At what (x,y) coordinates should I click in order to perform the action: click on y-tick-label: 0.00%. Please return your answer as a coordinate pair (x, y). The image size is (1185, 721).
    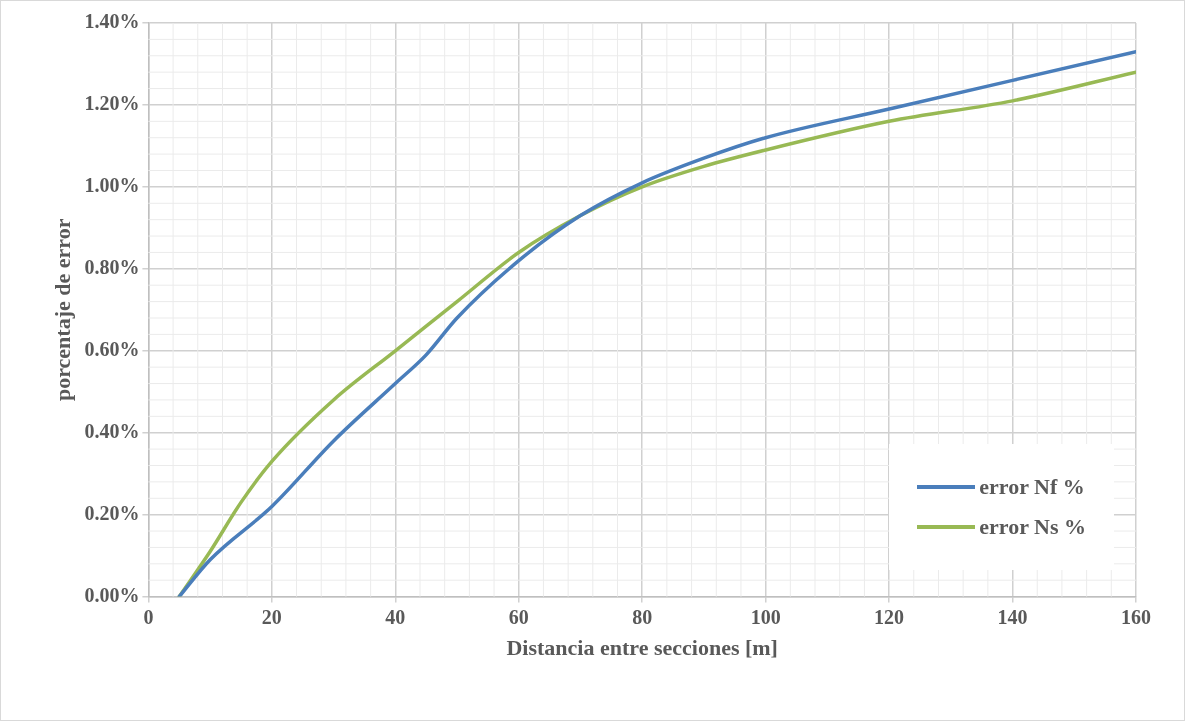
    Looking at the image, I should click on (112, 594).